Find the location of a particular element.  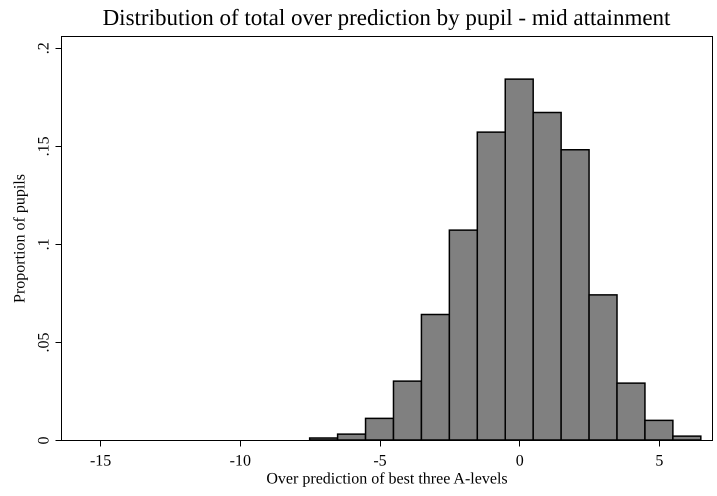

x-tick-label: 5 is located at coordinates (659, 461).